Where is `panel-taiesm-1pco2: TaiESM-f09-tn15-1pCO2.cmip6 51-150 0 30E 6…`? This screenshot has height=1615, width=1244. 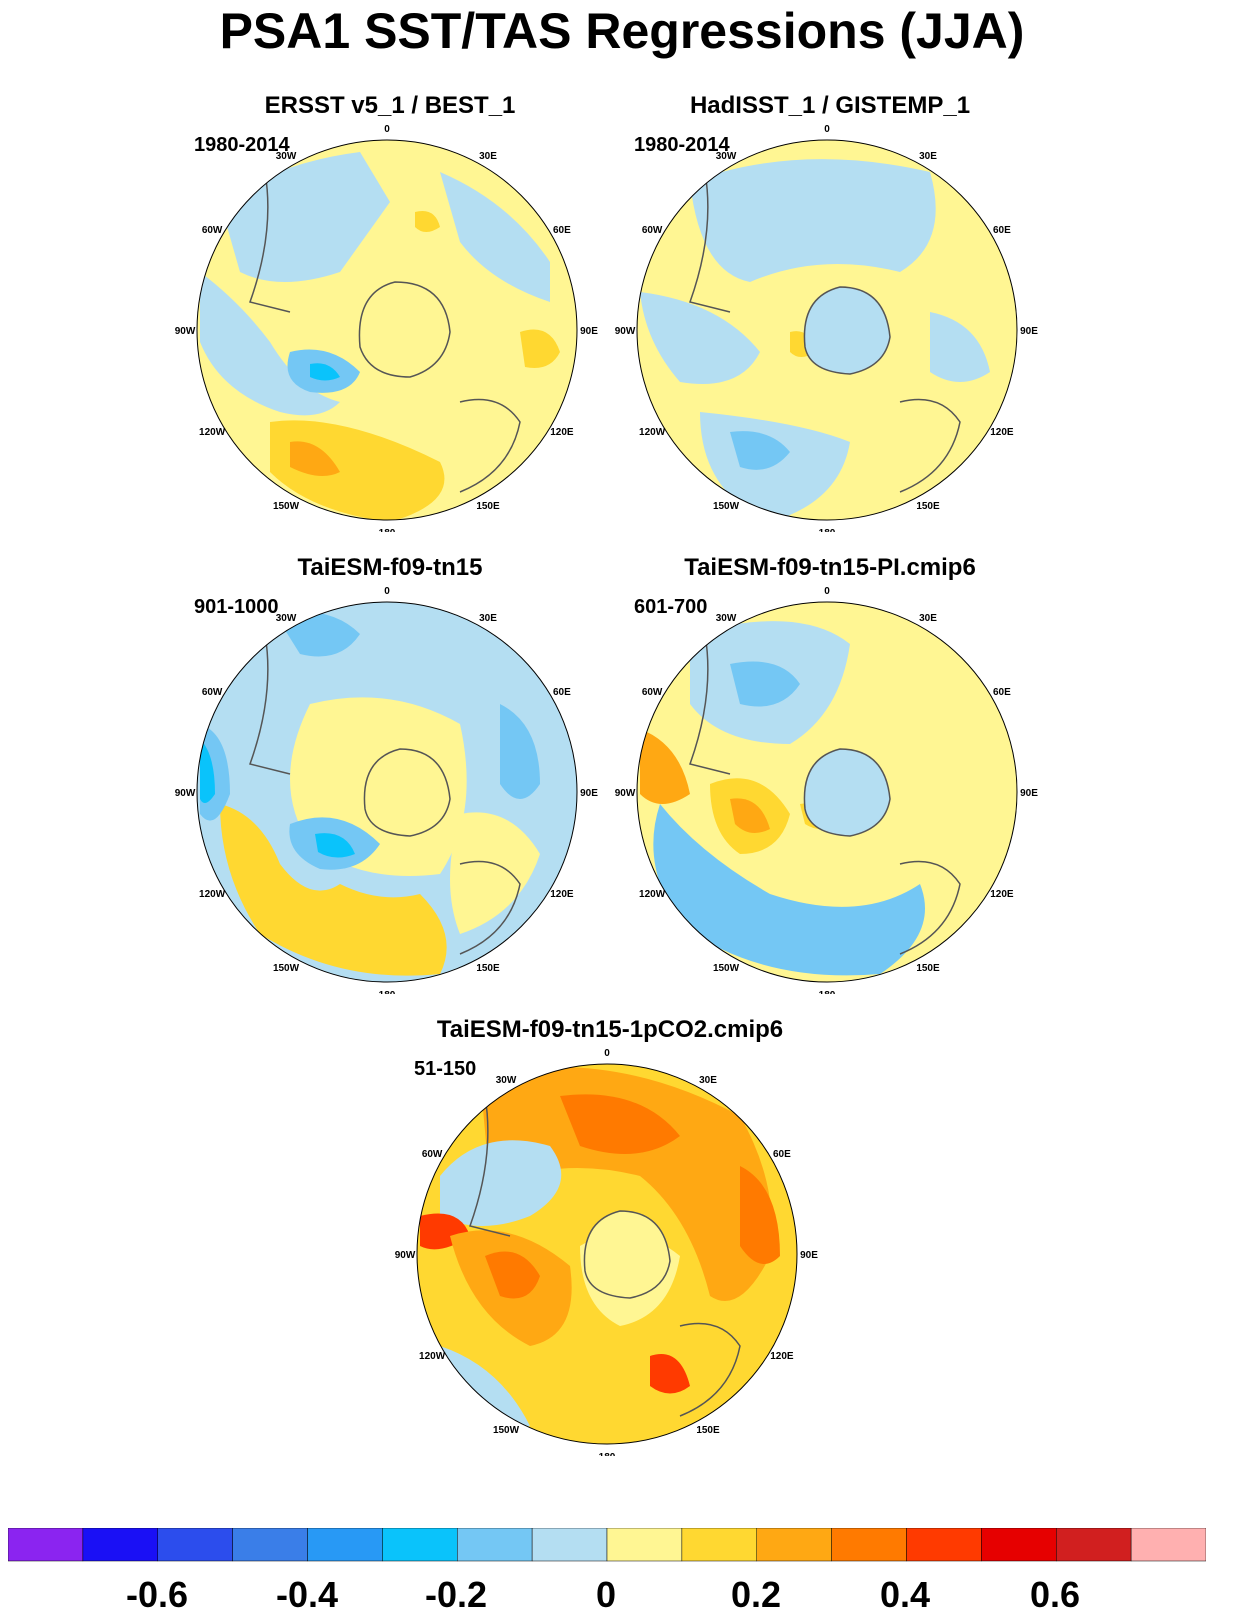 panel-taiesm-1pco2: TaiESM-f09-tn15-1pCO2.cmip6 51-150 0 30E 6… is located at coordinates (610, 1236).